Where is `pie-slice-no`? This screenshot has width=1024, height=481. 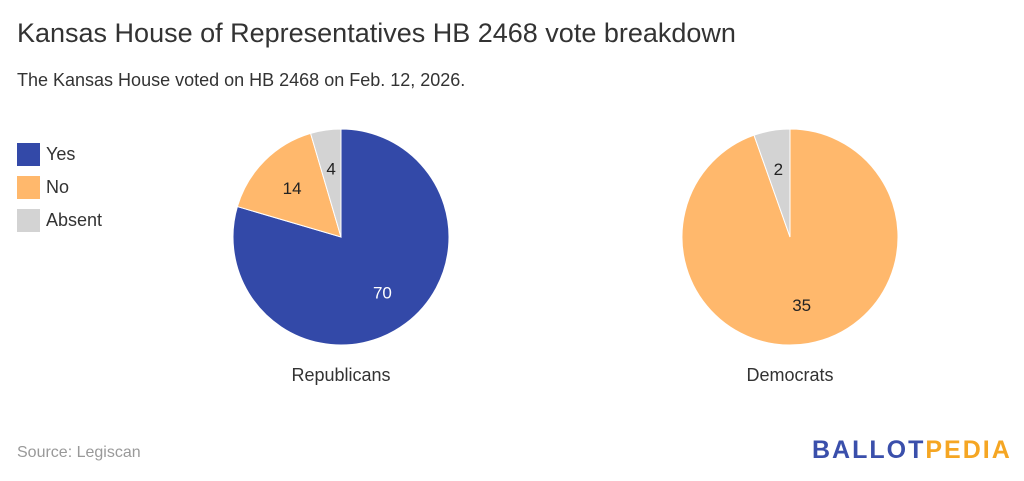 pie-slice-no is located at coordinates (289, 185).